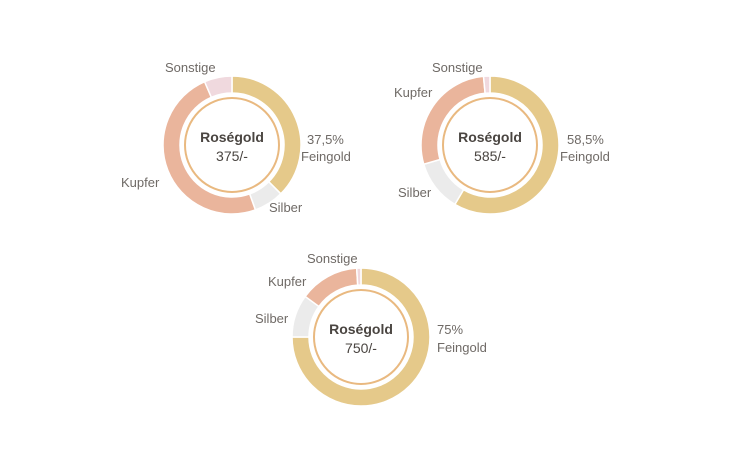  What do you see at coordinates (286, 207) in the screenshot?
I see `label-silber-375: Silber` at bounding box center [286, 207].